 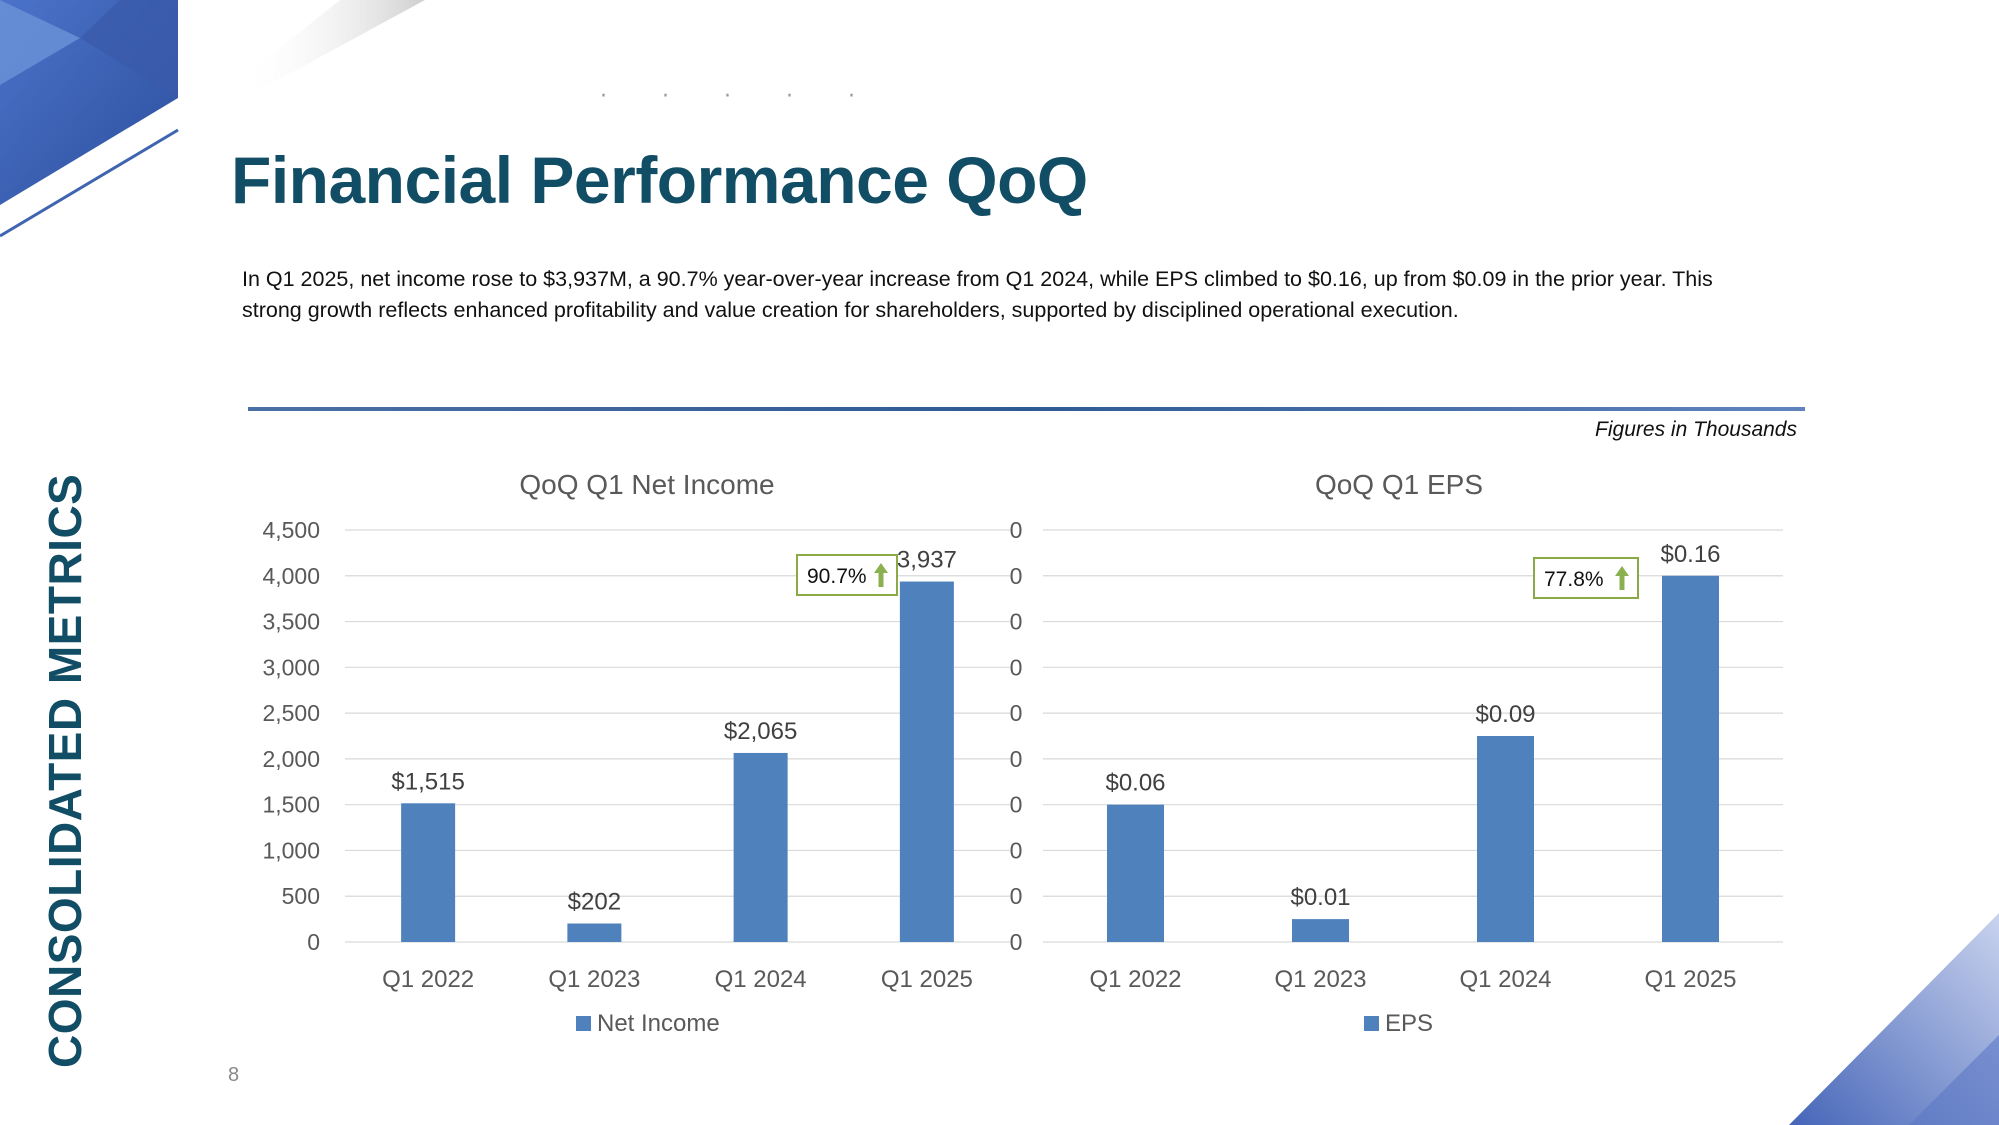 I want to click on chart-0-ytick-8: 4,000, so click(x=291, y=576).